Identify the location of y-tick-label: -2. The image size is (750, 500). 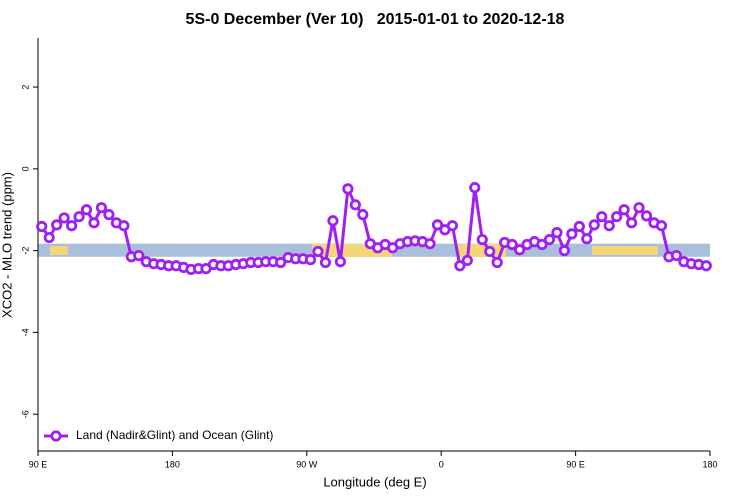
(25, 251).